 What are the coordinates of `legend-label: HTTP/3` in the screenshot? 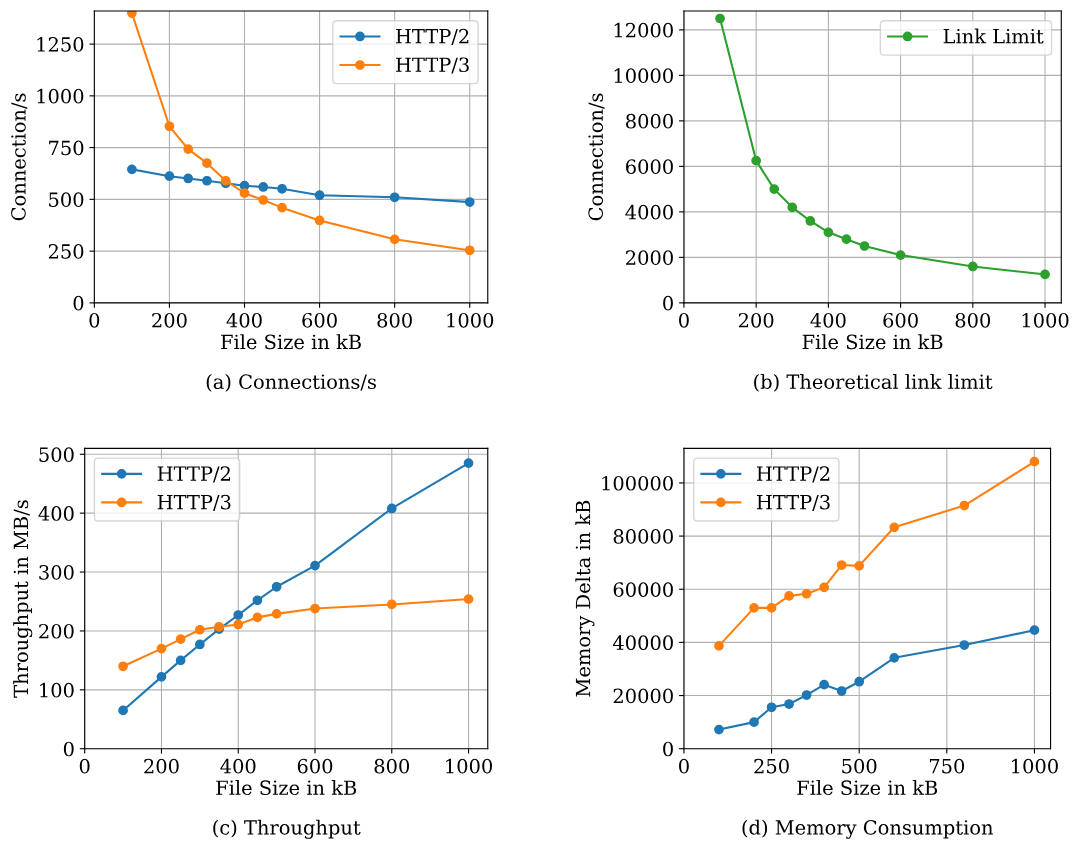 It's located at (793, 502).